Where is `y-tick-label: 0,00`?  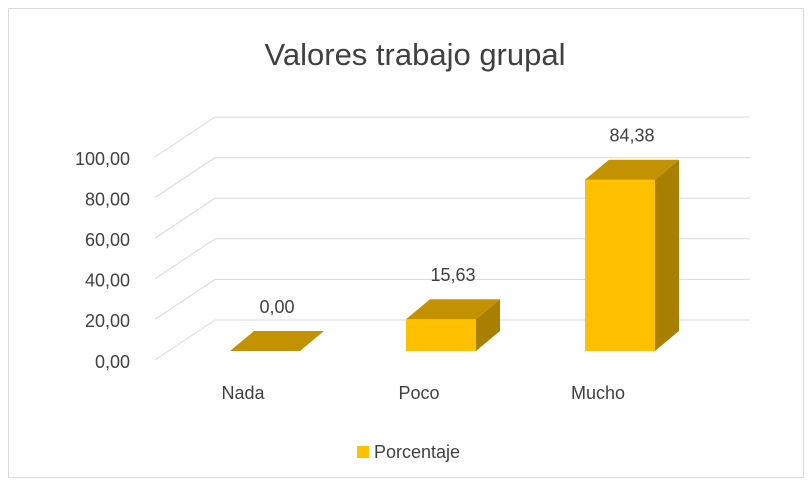 y-tick-label: 0,00 is located at coordinates (112, 362).